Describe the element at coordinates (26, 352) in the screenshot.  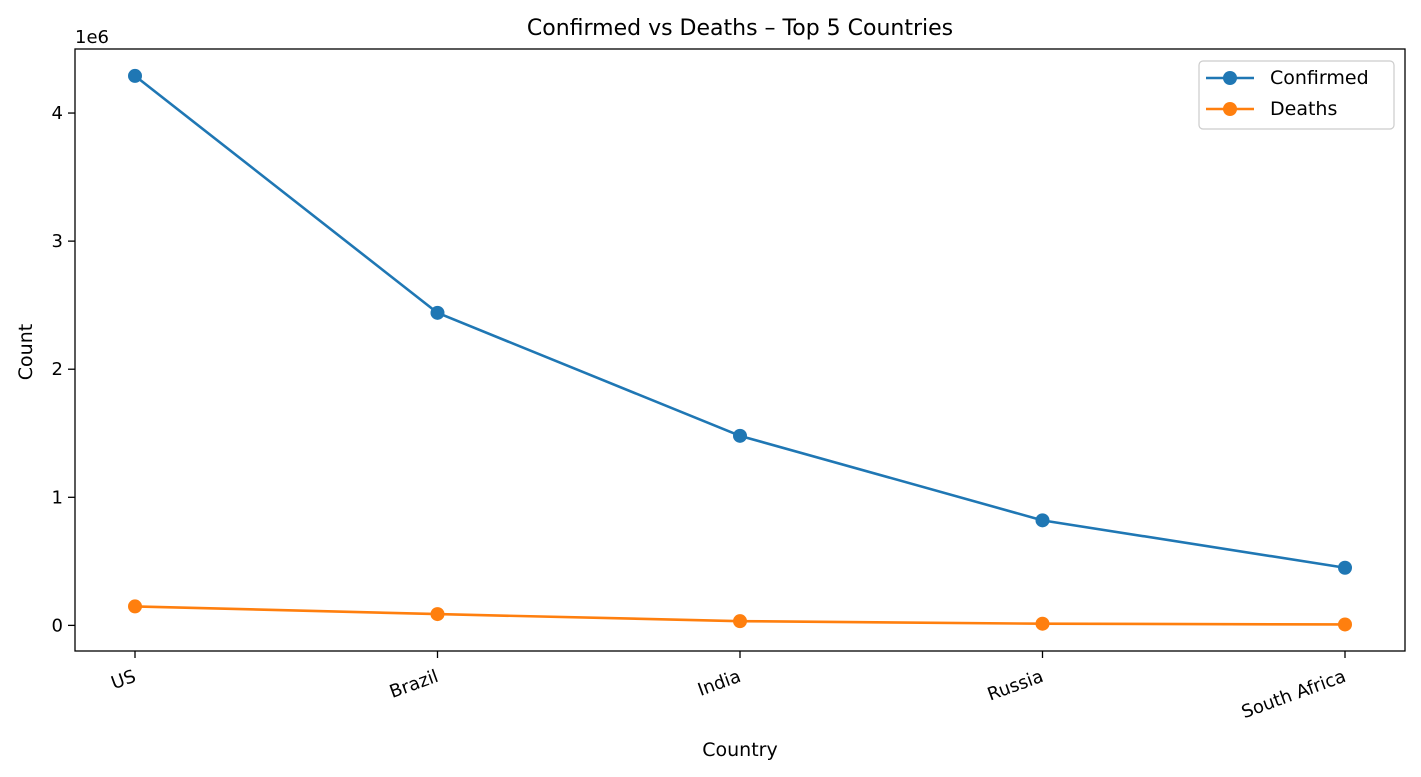
I see `y-axis-label: Count` at that location.